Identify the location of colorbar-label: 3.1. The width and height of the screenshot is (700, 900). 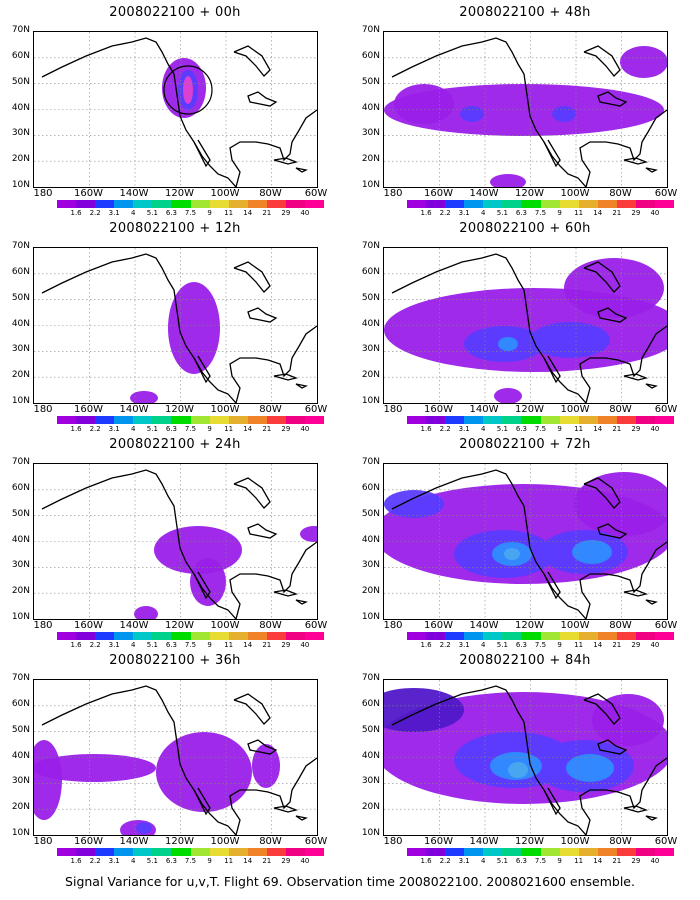
(464, 645).